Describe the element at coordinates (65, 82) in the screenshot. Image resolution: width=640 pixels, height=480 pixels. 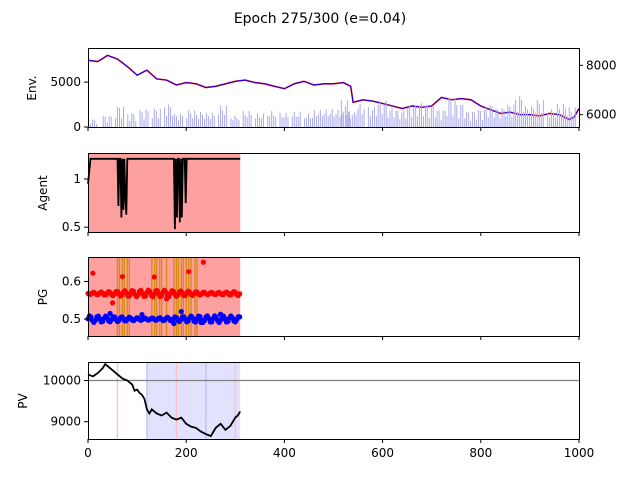
I see `env-ytick-label: 5000` at that location.